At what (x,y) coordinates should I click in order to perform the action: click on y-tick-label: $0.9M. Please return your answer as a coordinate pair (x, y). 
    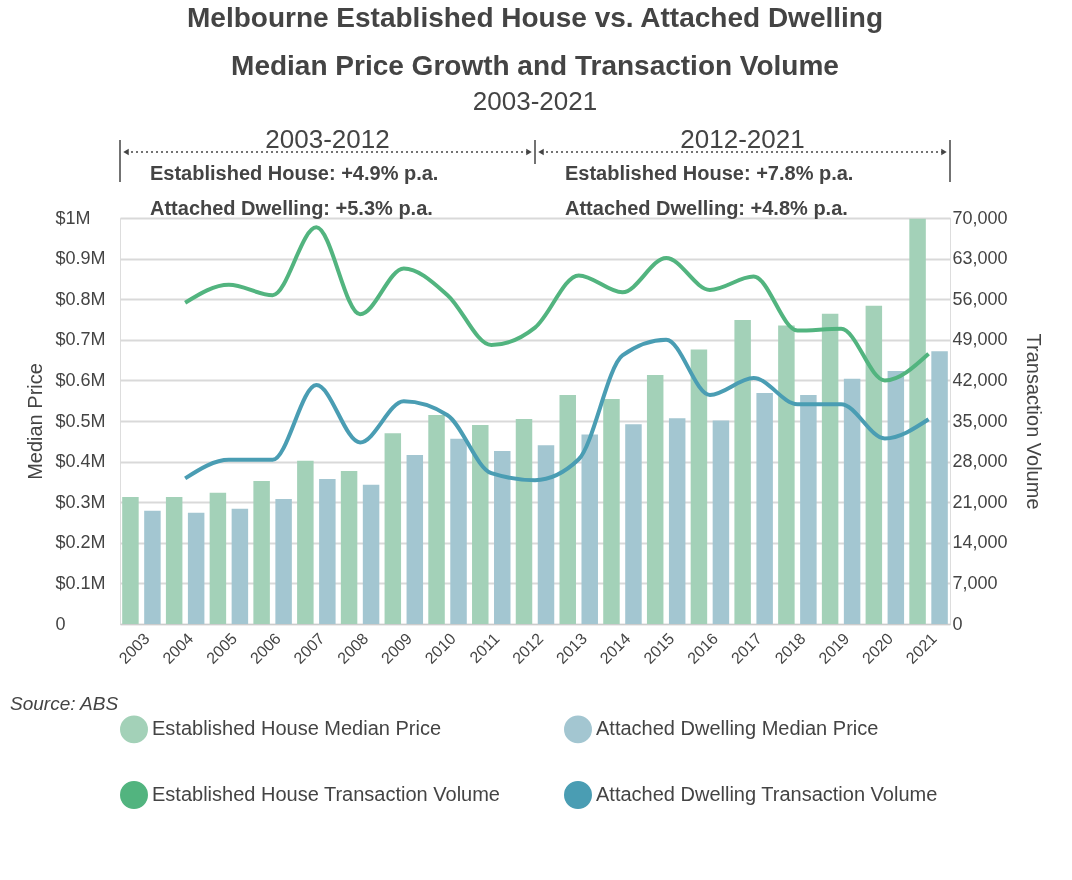
    Looking at the image, I should click on (80, 258).